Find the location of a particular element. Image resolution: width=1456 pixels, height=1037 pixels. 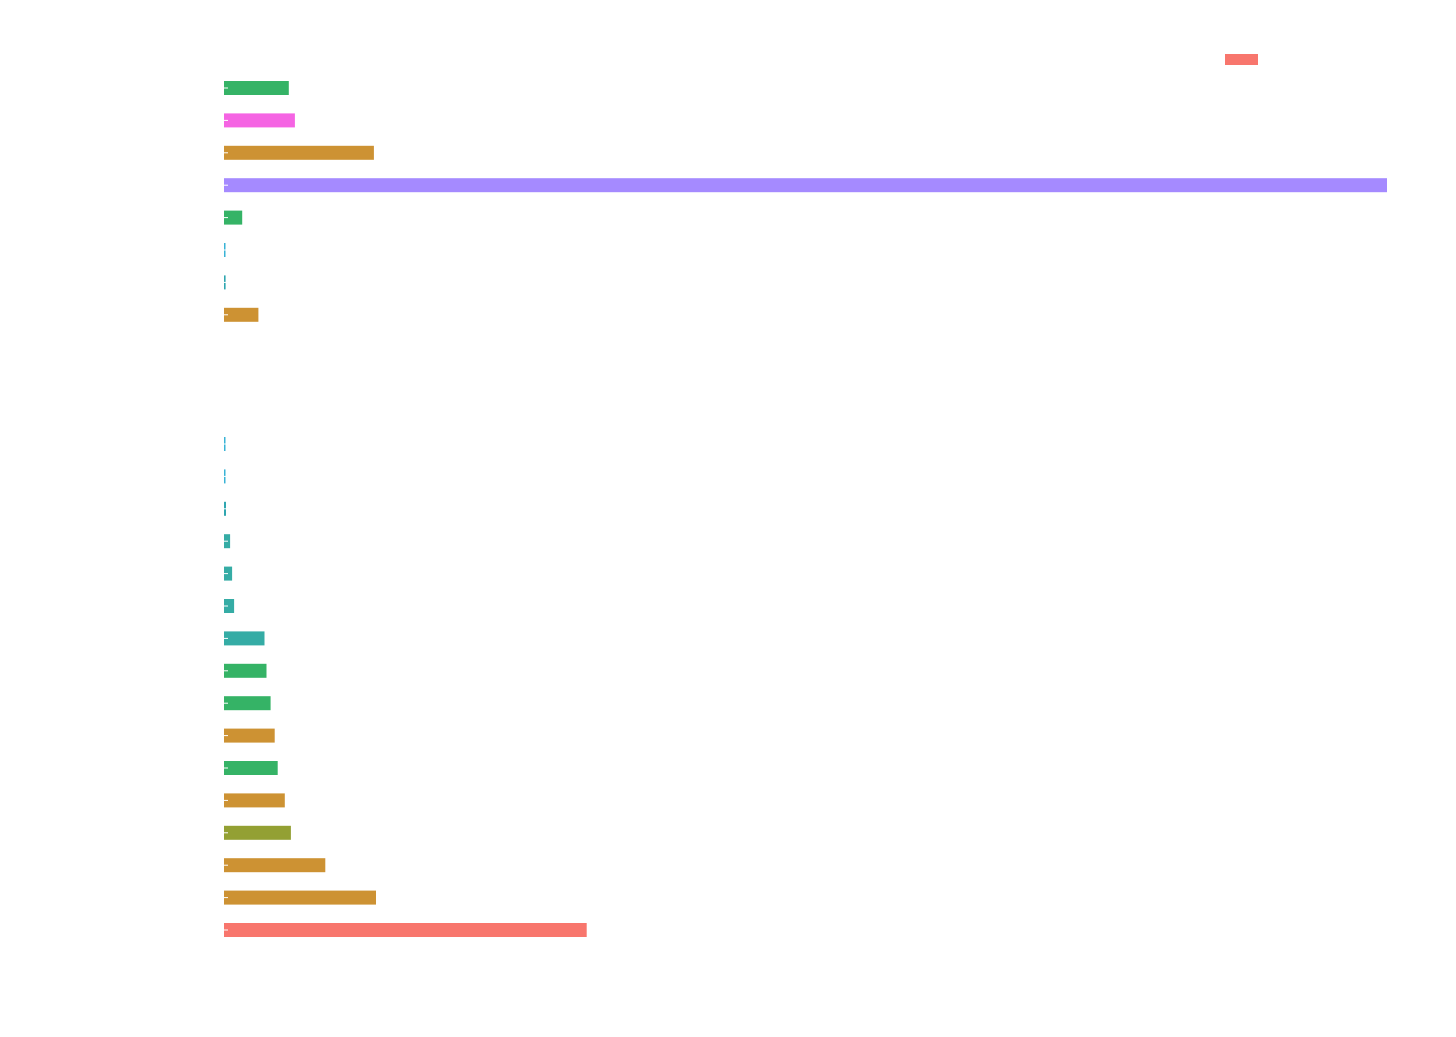

legend is located at coordinates (1241, 59).